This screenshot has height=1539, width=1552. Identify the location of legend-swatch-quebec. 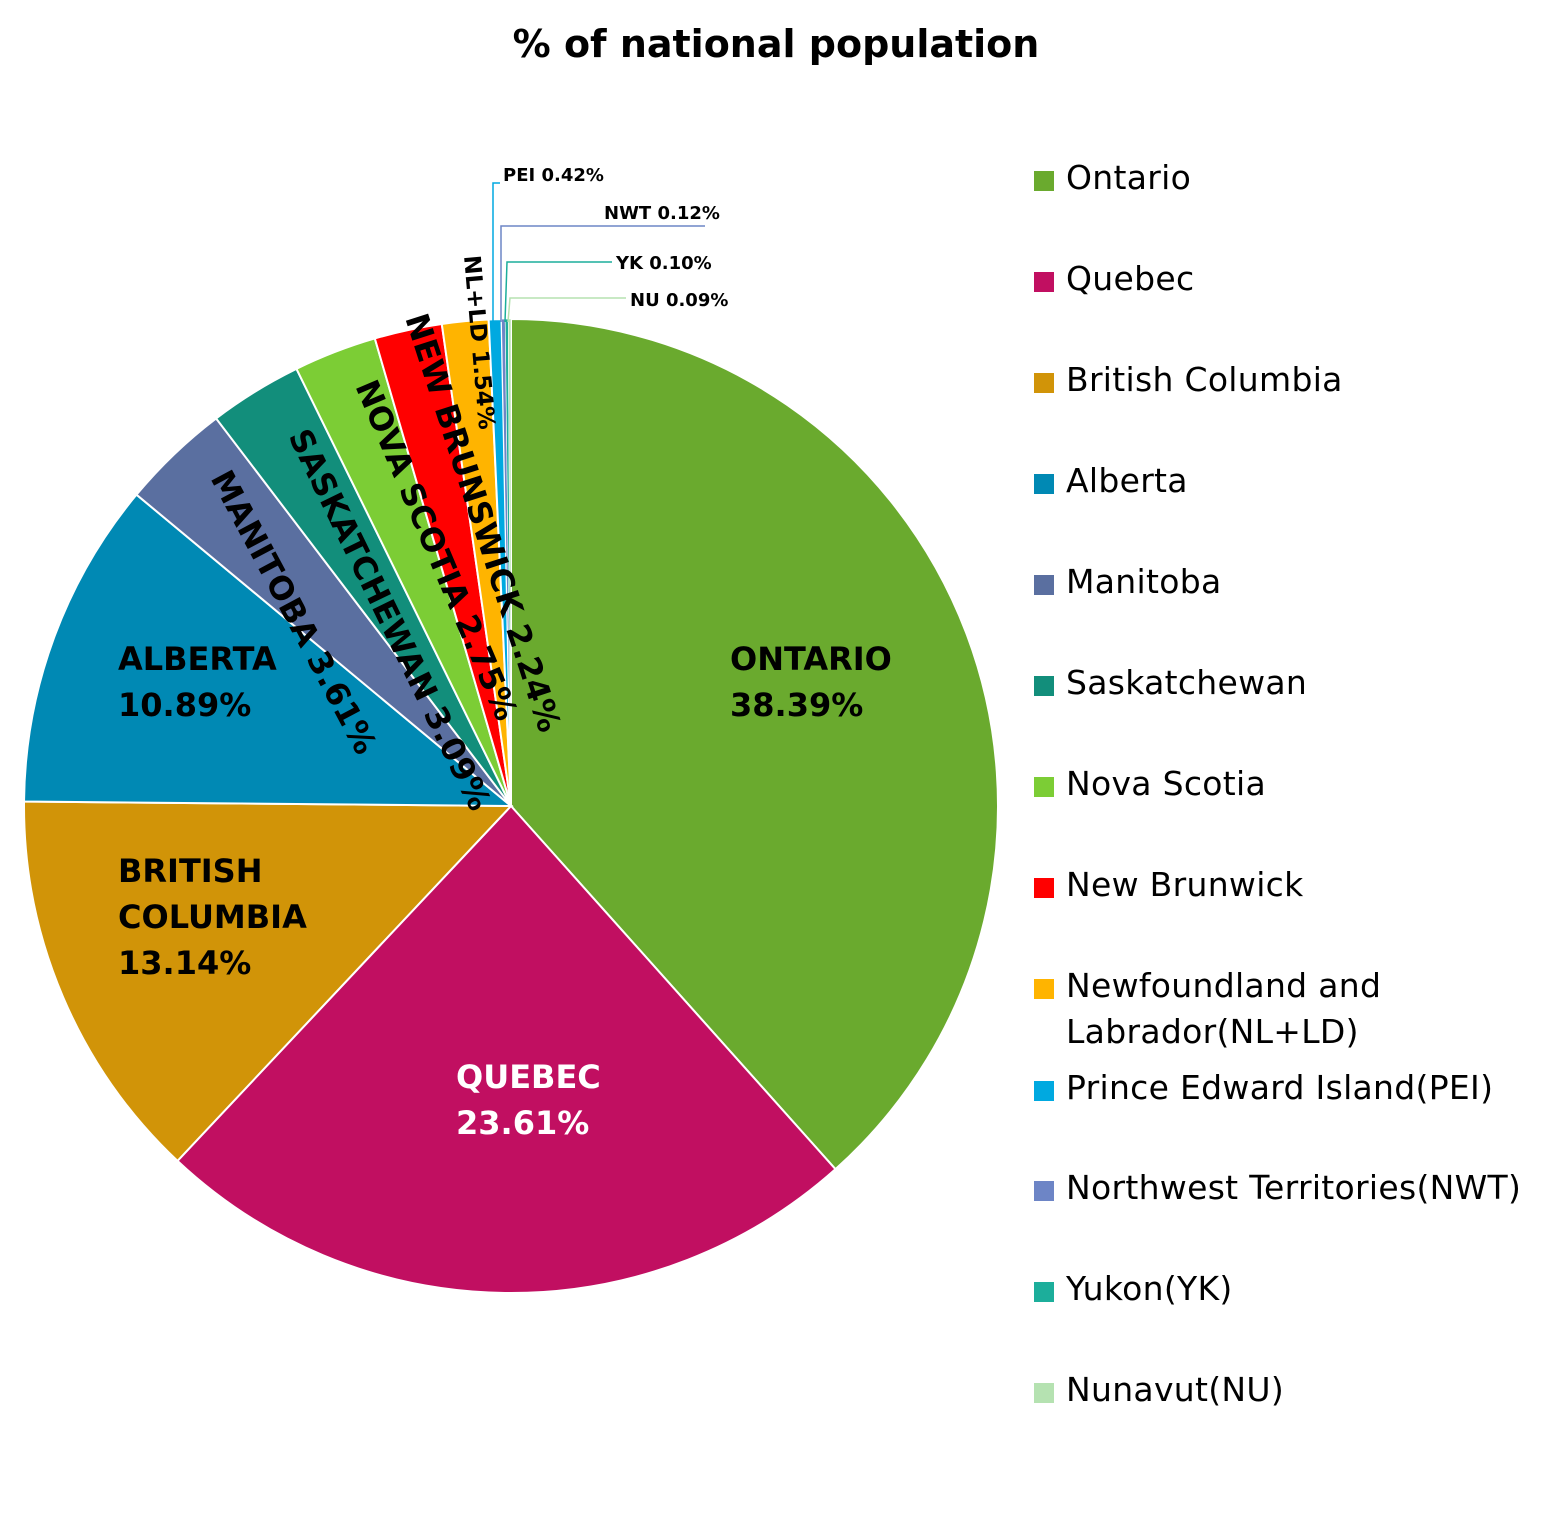
(1044, 282).